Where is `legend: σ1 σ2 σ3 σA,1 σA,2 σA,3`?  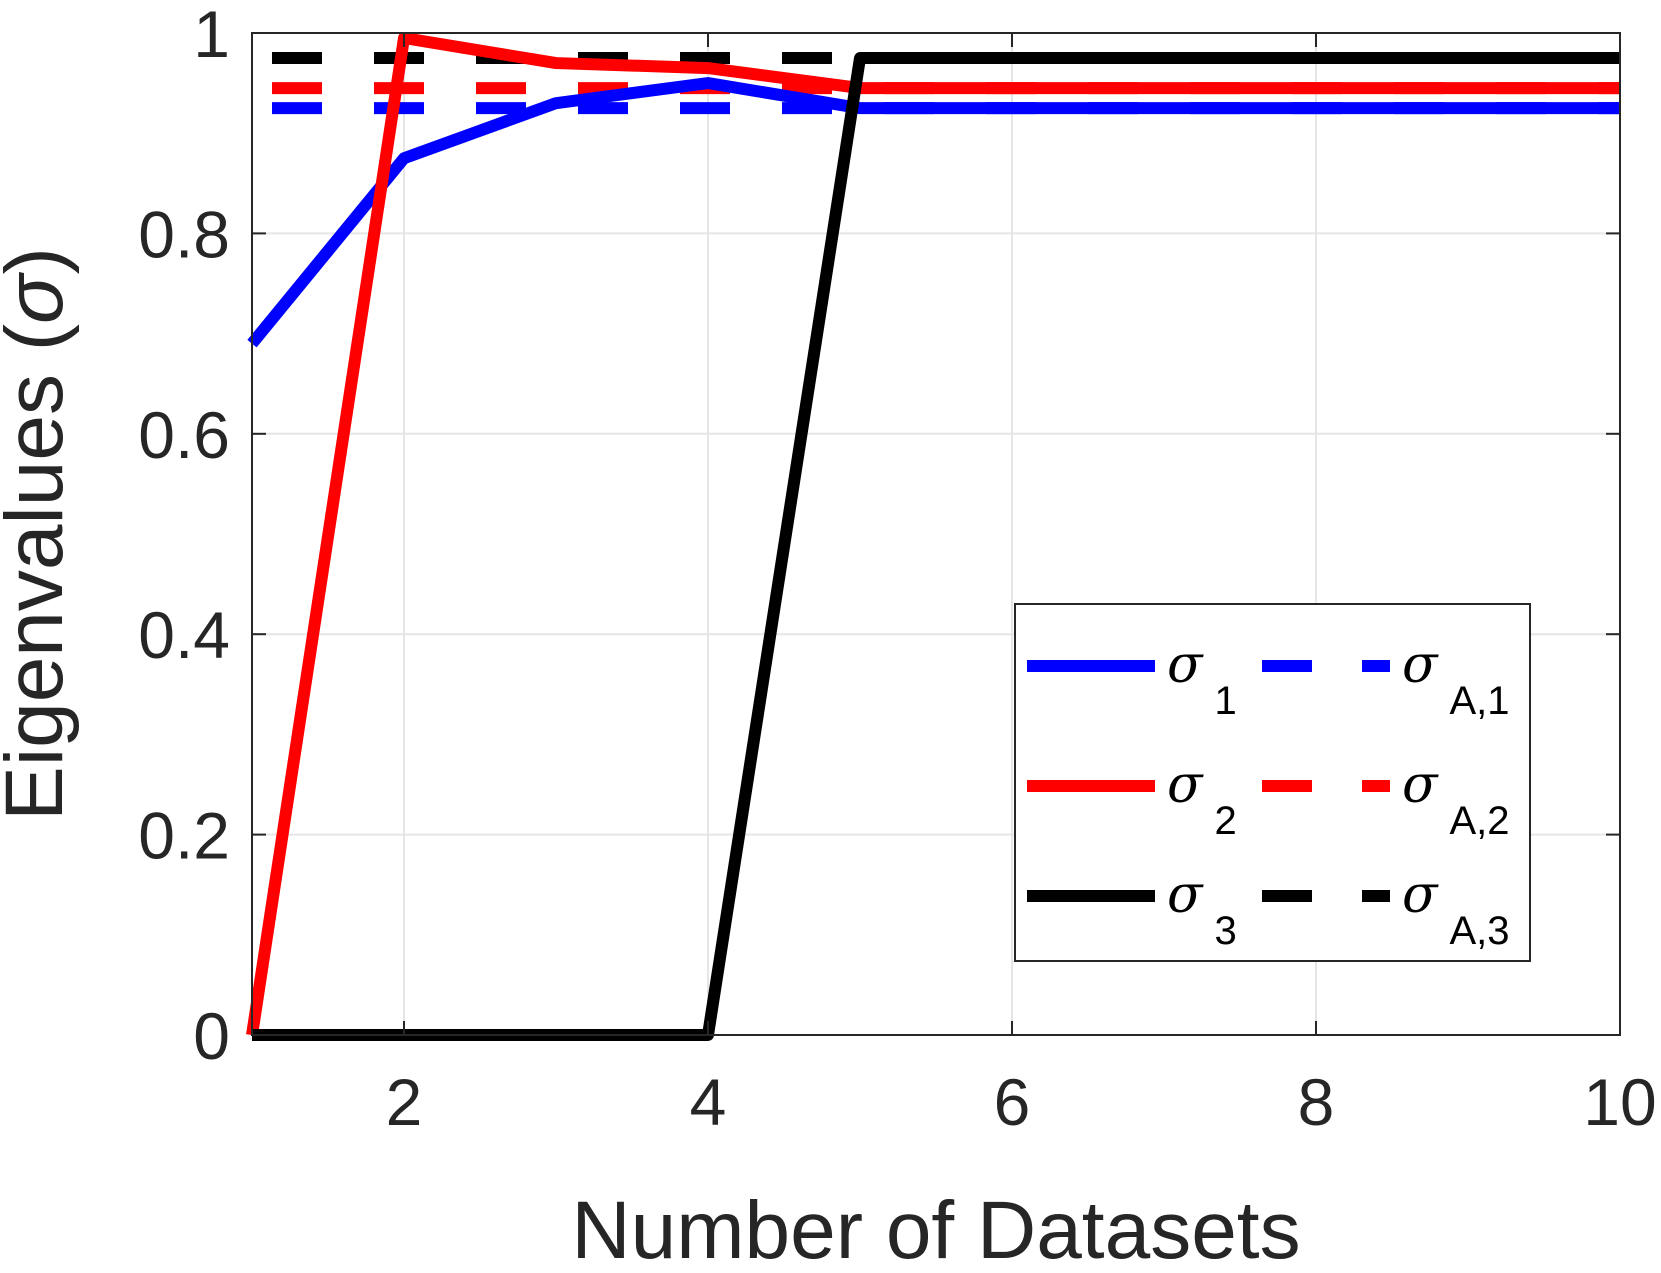 legend: σ1 σ2 σ3 σA,1 σA,2 σA,3 is located at coordinates (1272, 782).